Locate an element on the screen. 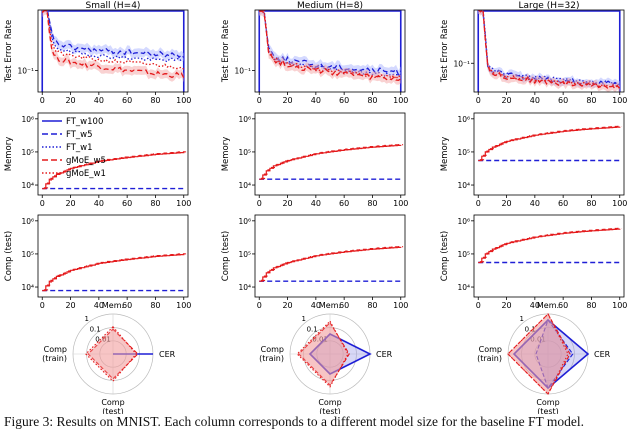  series-line-FT_w1 is located at coordinates (113, 36).